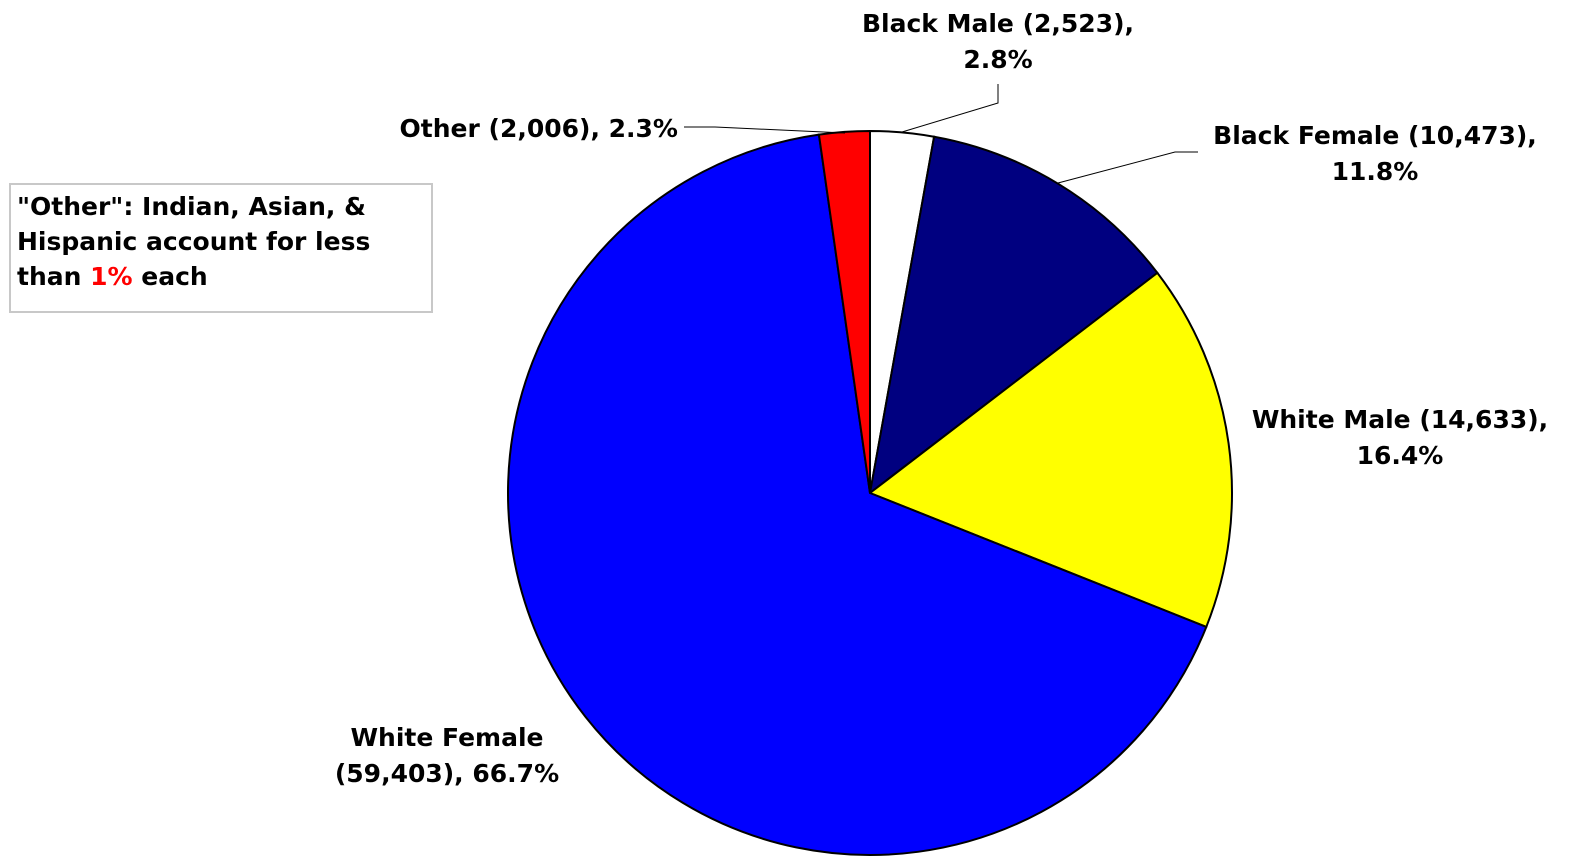 Image resolution: width=1572 pixels, height=858 pixels. I want to click on slice-label-line: White Female, so click(446, 737).